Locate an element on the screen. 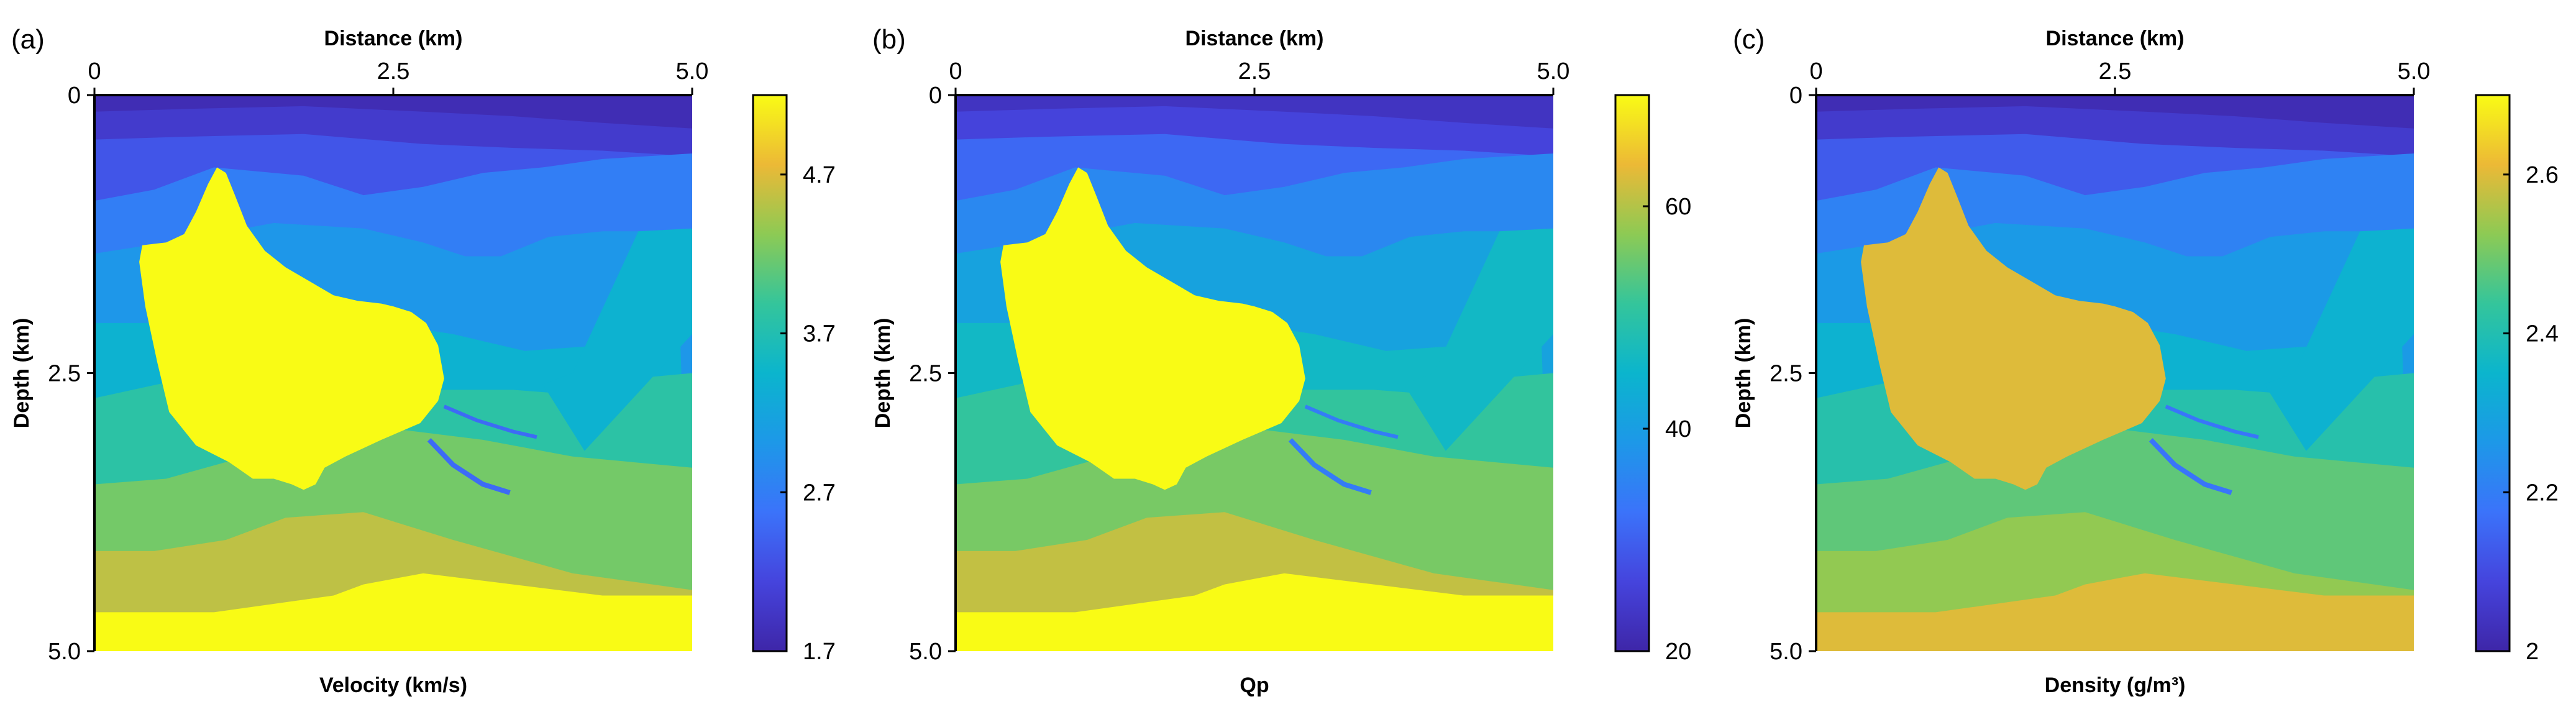 The image size is (2576, 717). colorbar-tick-label: 2 is located at coordinates (2532, 652).